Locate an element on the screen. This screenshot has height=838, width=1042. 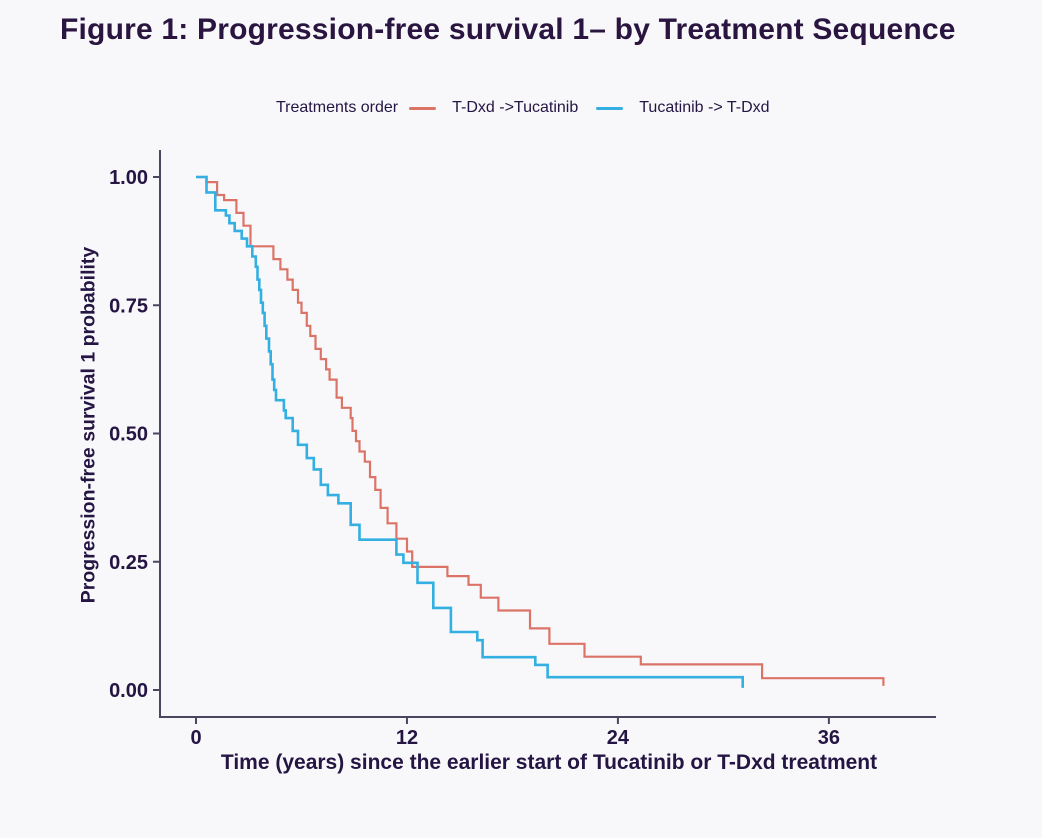
y-tick-label: 0.00 is located at coordinates (128, 691).